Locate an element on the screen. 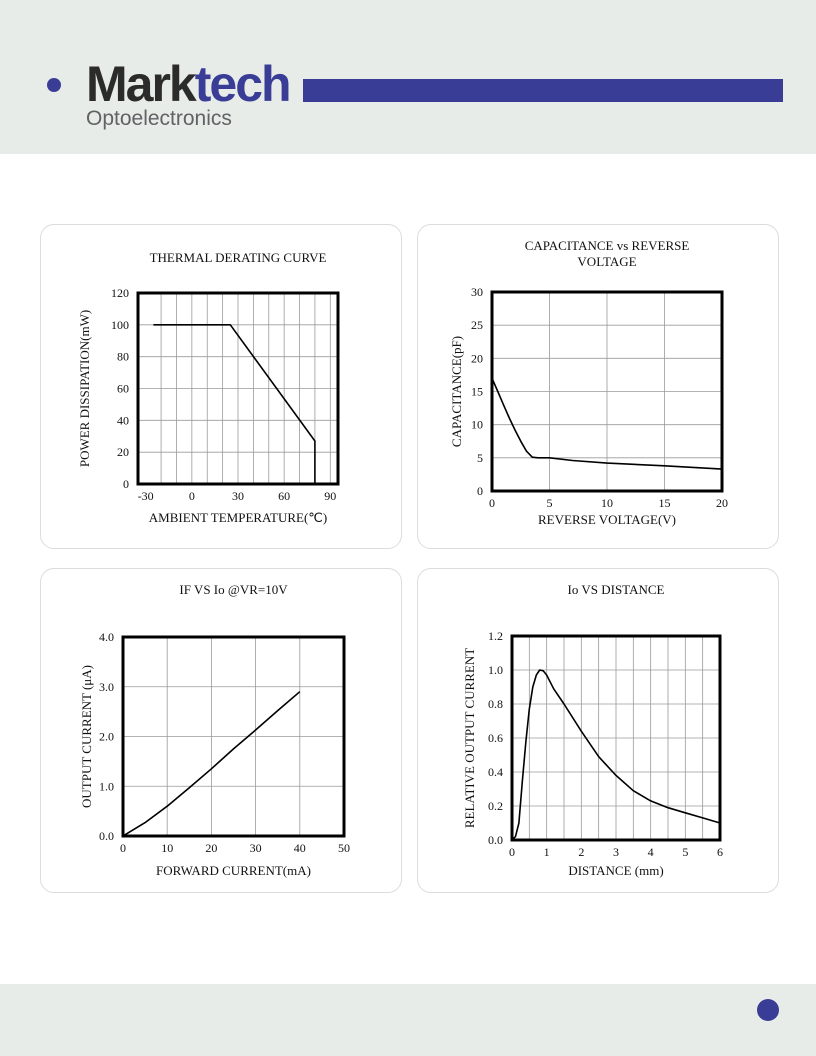  x-tick-label: 1 is located at coordinates (547, 852).